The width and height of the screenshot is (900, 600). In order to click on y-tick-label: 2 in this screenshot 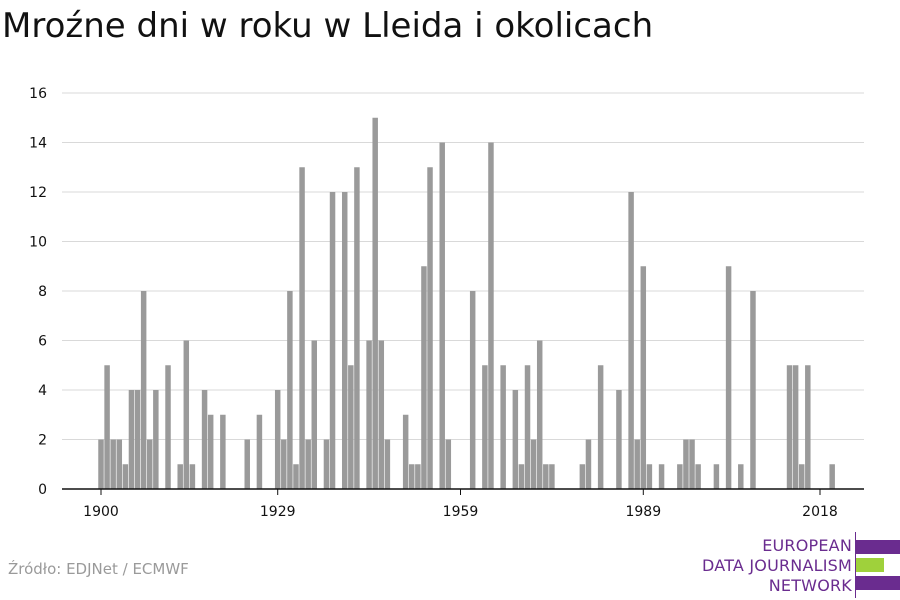, I will do `click(42, 441)`.